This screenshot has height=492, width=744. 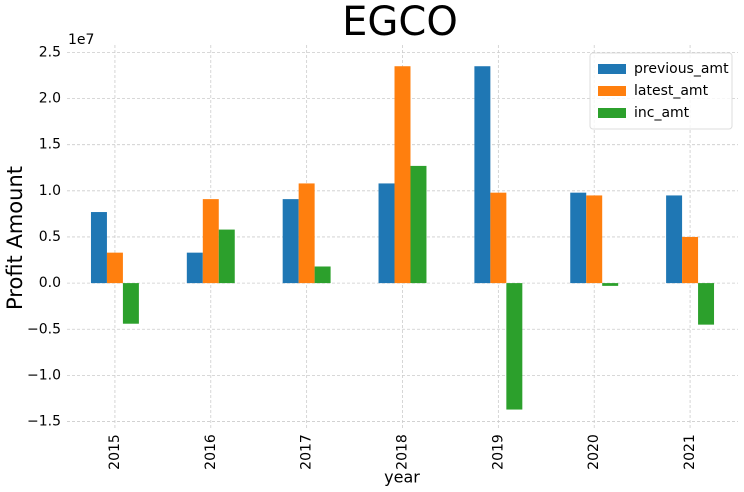 What do you see at coordinates (81, 40) in the screenshot?
I see `y-offset-label: 1e7` at bounding box center [81, 40].